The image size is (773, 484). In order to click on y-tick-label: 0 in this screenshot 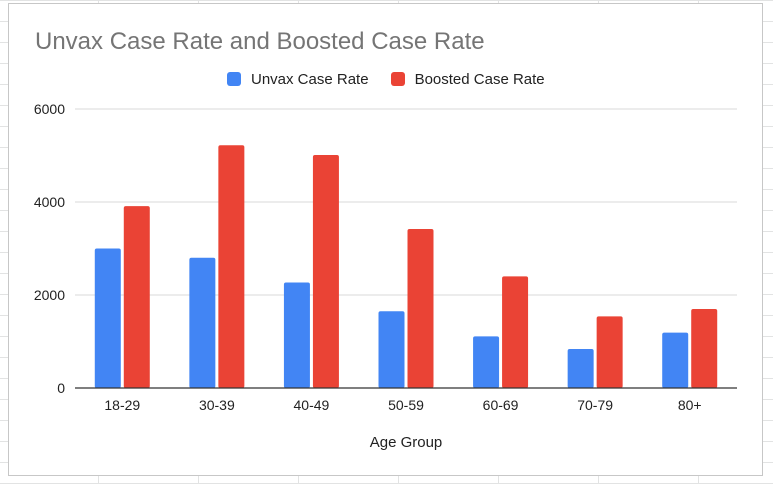, I will do `click(61, 388)`.